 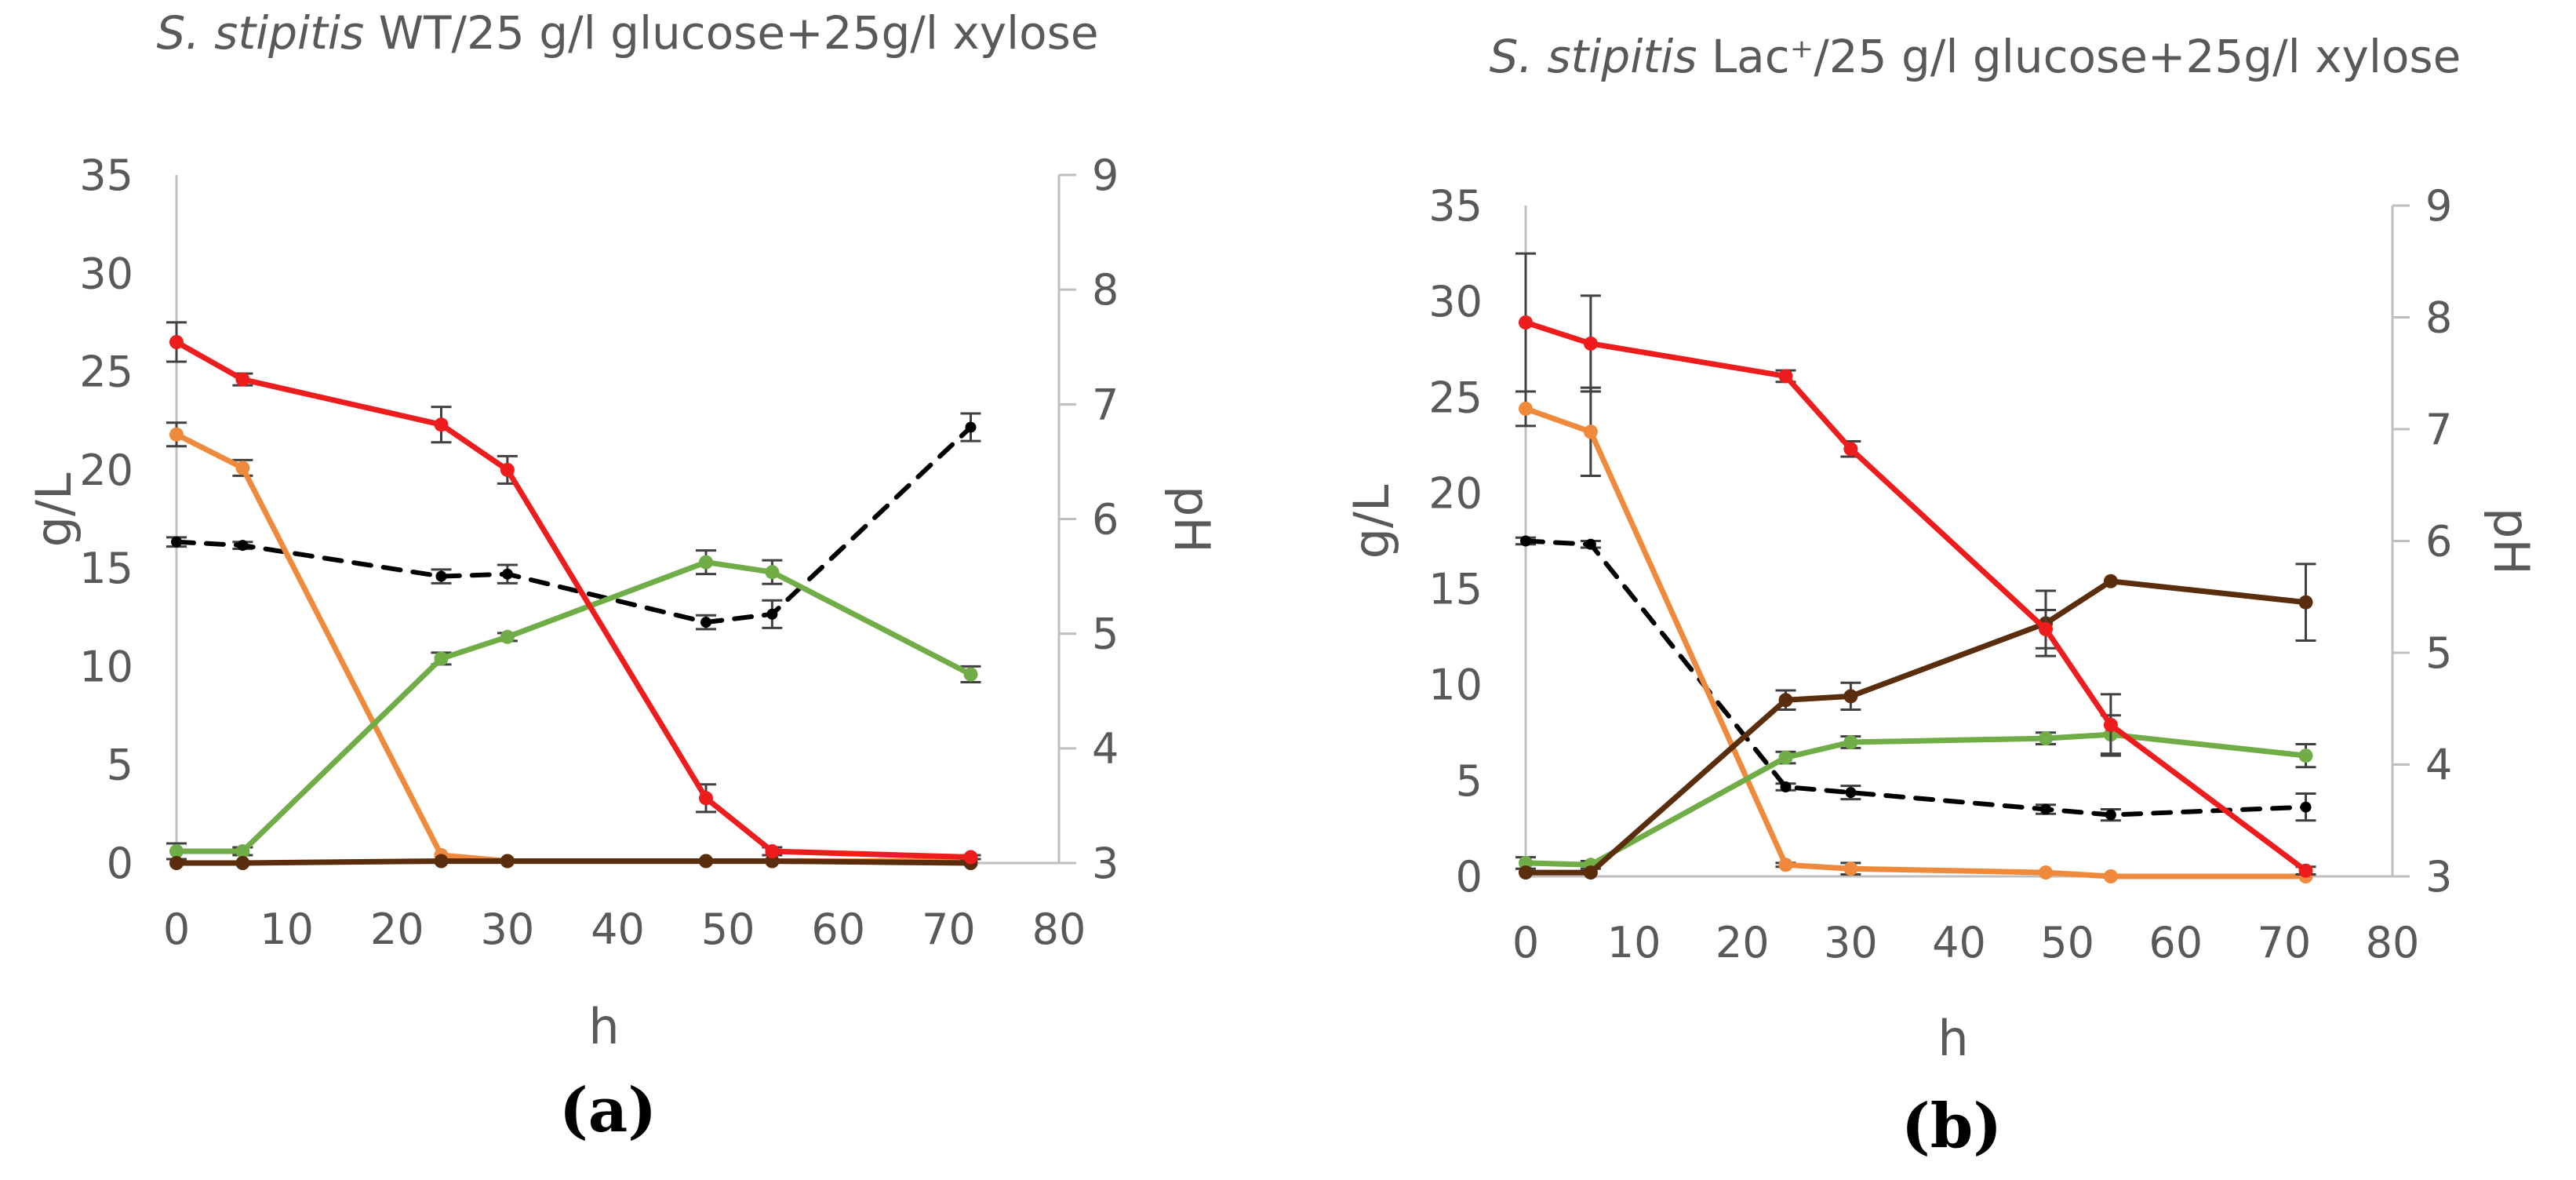 I want to click on y-tick-label-a: 20, so click(x=106, y=470).